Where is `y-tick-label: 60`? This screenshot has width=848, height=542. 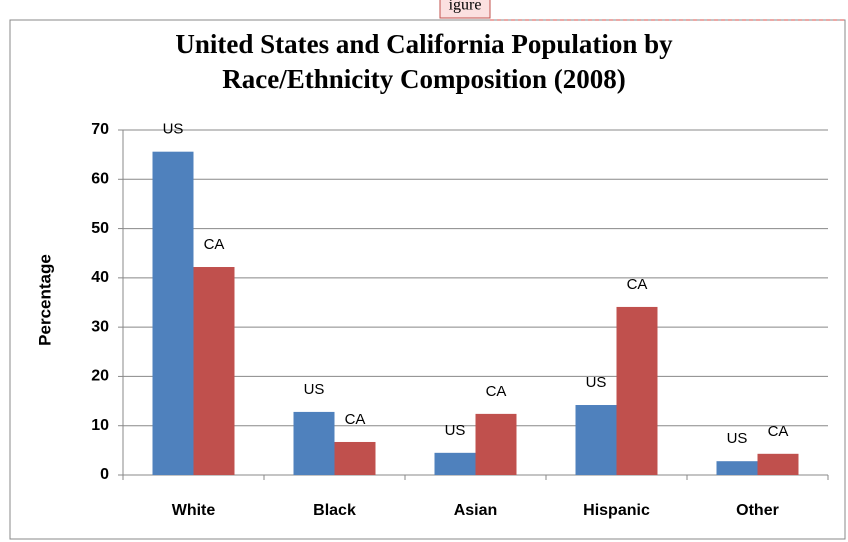 y-tick-label: 60 is located at coordinates (100, 179).